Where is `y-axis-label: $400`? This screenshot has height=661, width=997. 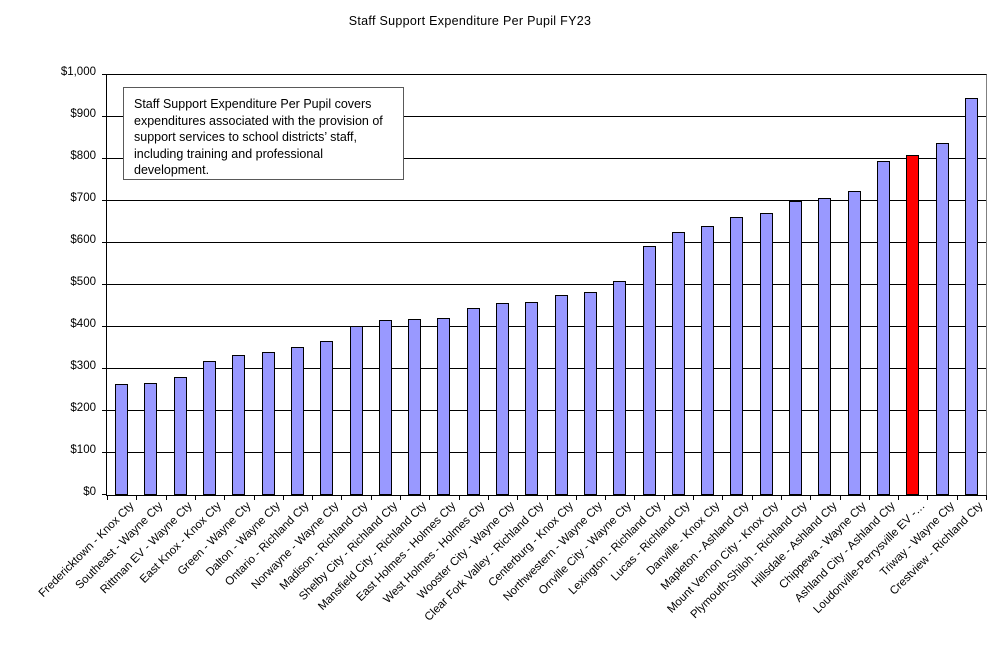
y-axis-label: $400 is located at coordinates (83, 324).